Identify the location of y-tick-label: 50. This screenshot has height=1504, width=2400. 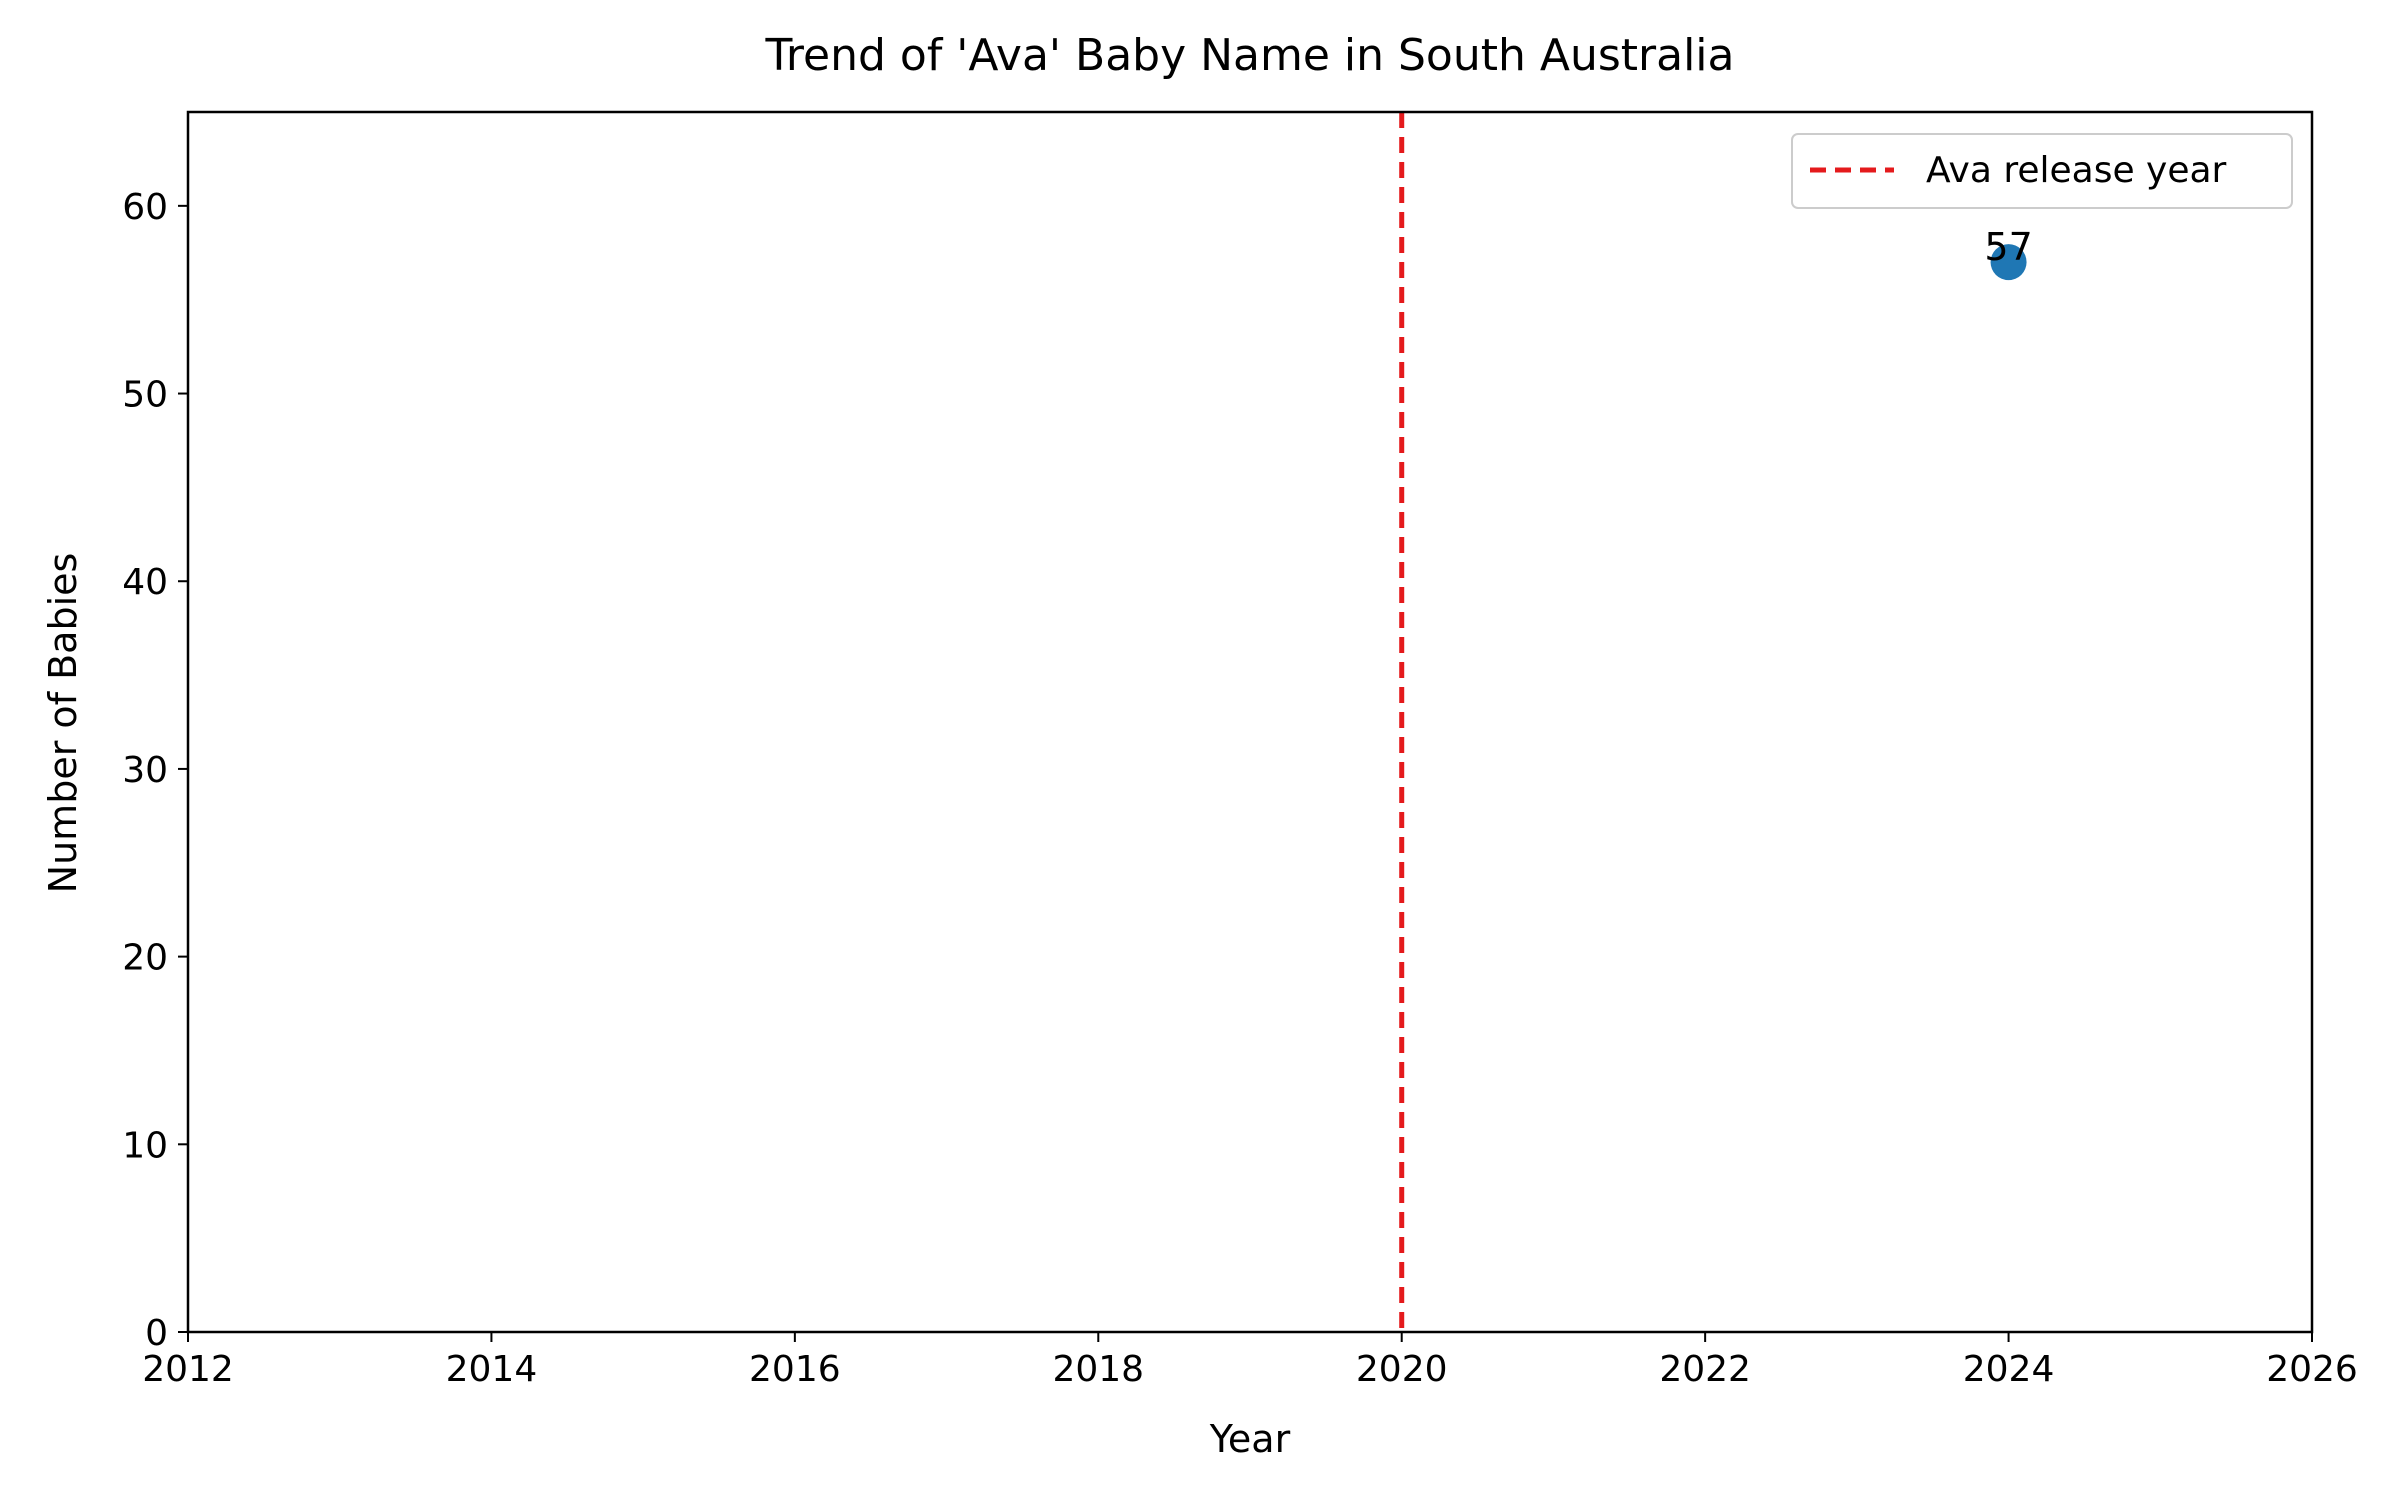
(145, 395).